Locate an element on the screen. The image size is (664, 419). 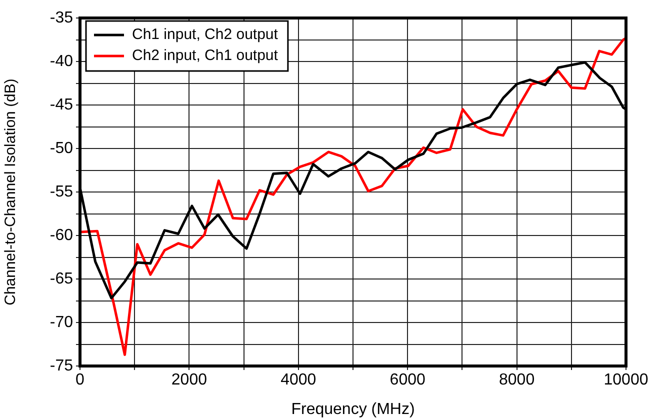
x-axis-title: Frequency (MHz) is located at coordinates (353, 409).